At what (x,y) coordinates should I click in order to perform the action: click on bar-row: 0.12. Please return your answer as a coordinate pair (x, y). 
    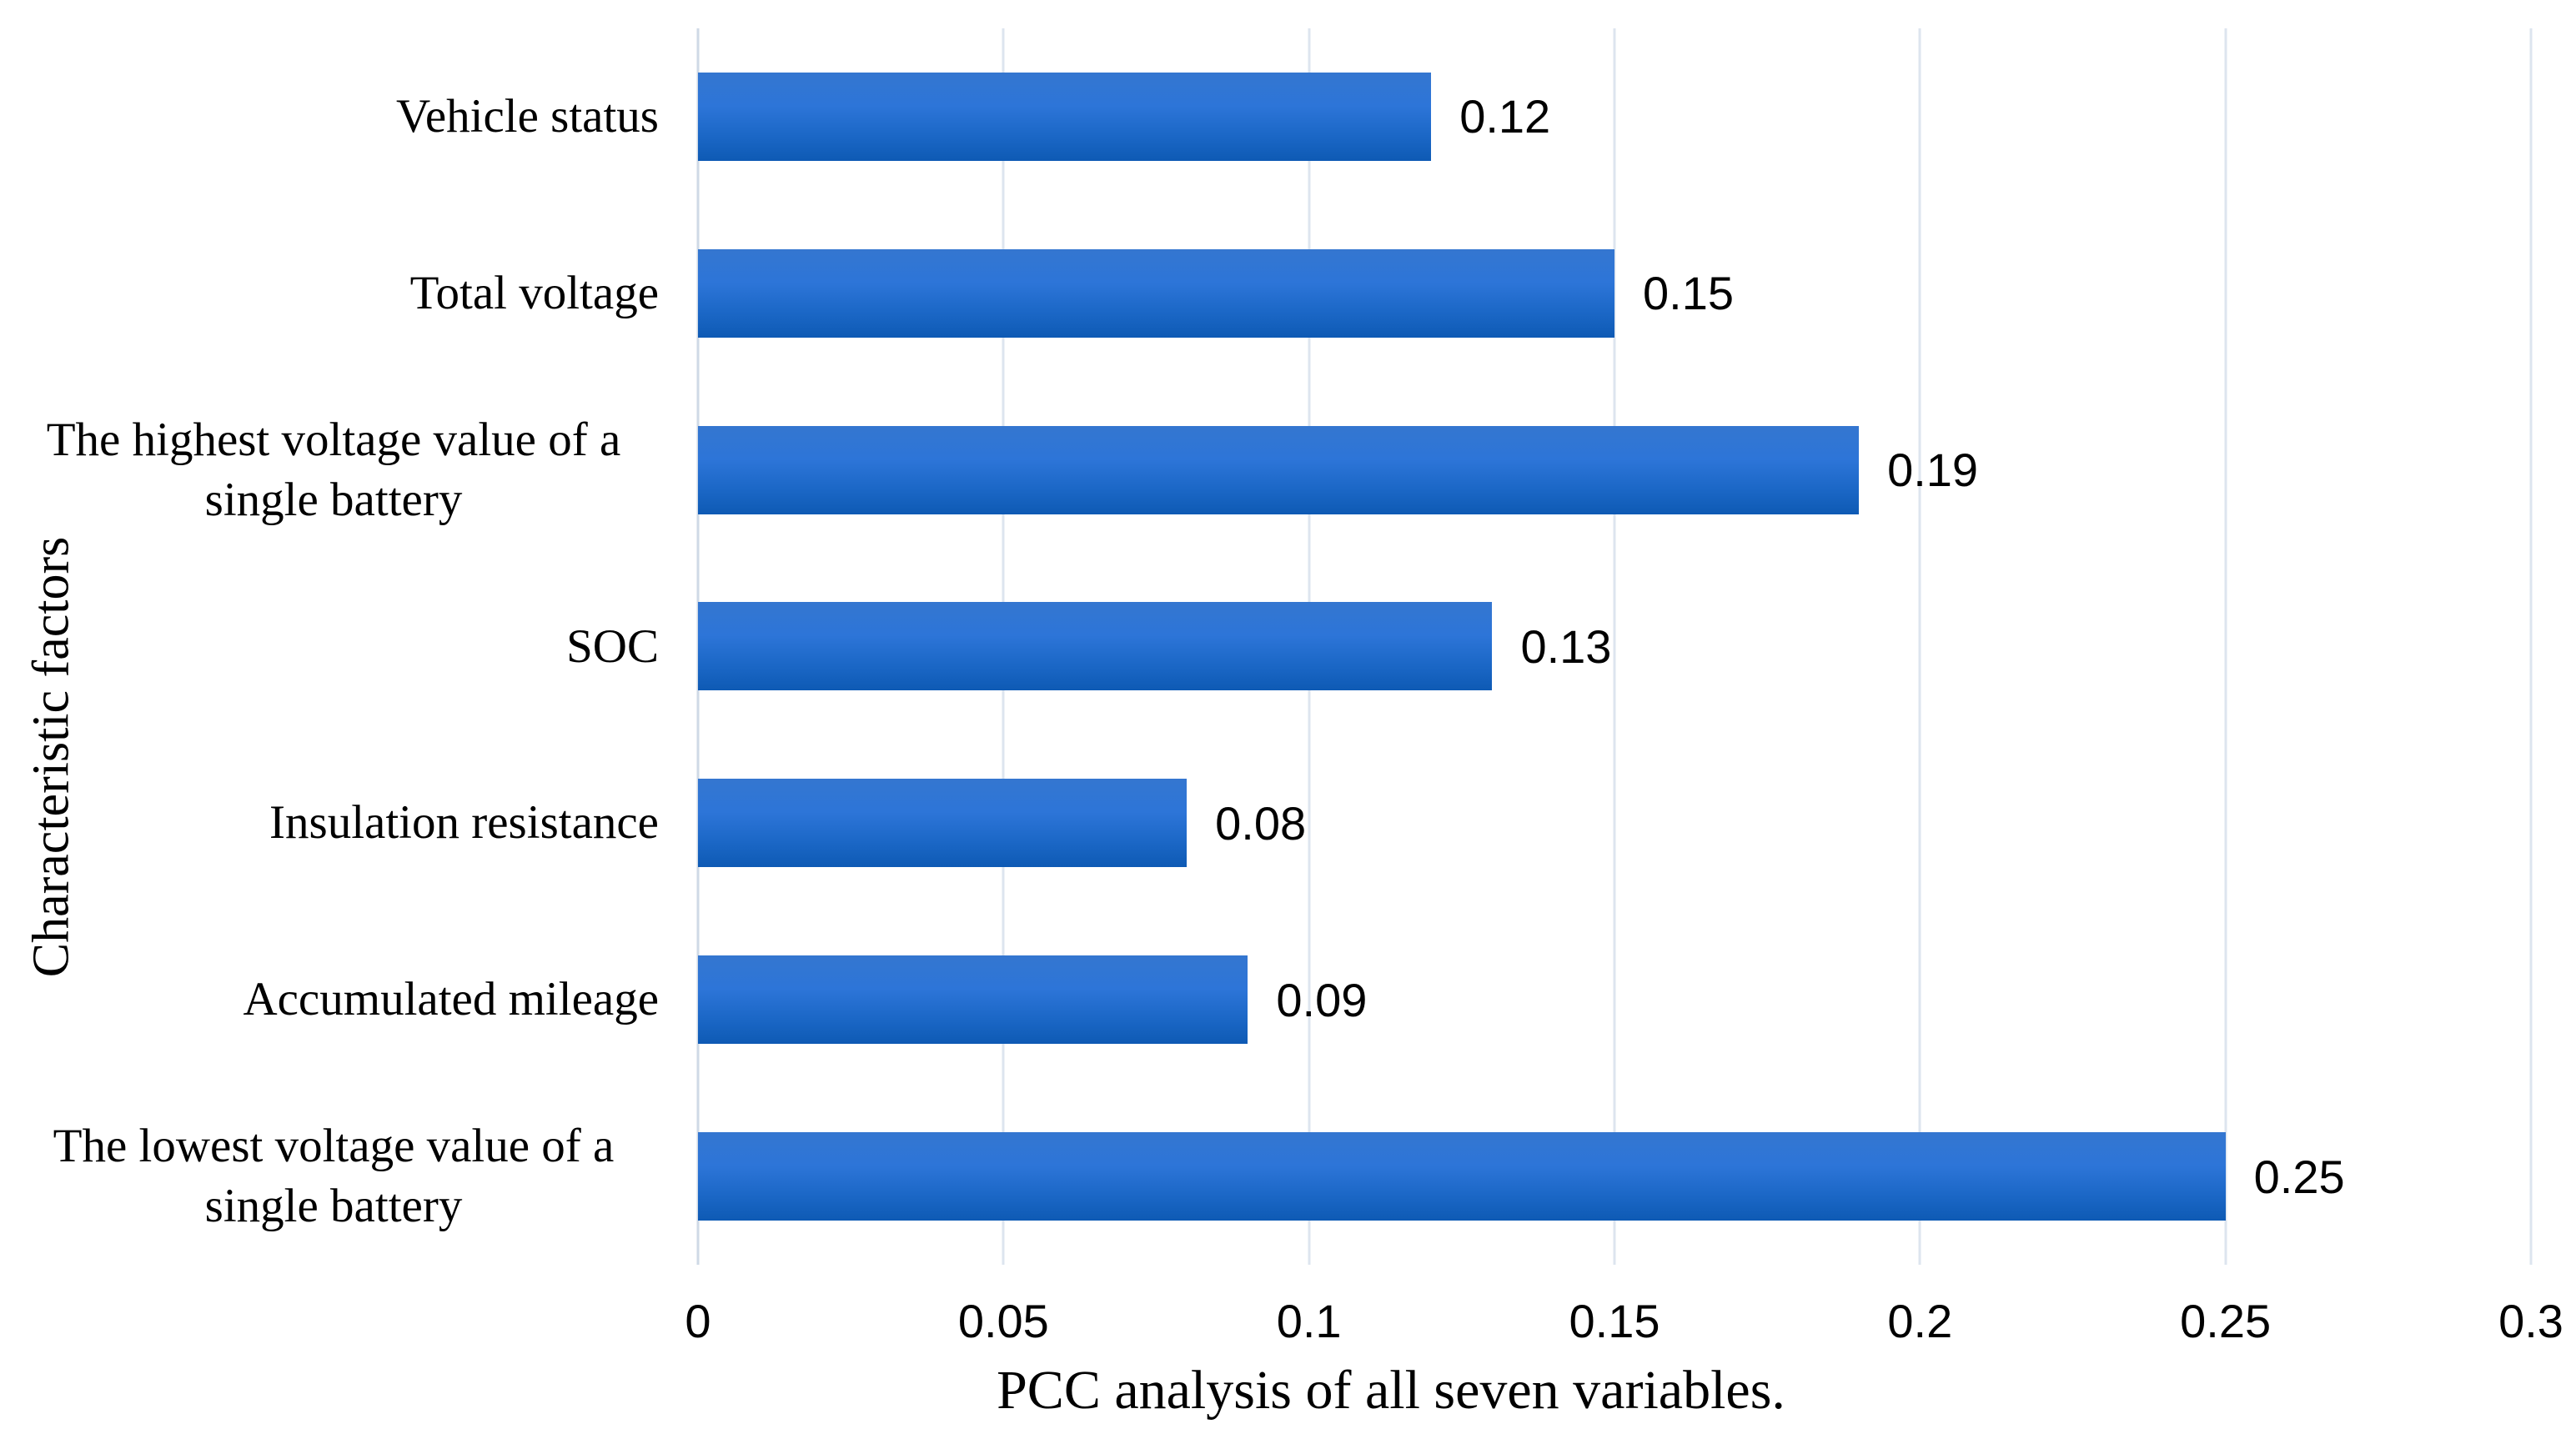
    Looking at the image, I should click on (1614, 117).